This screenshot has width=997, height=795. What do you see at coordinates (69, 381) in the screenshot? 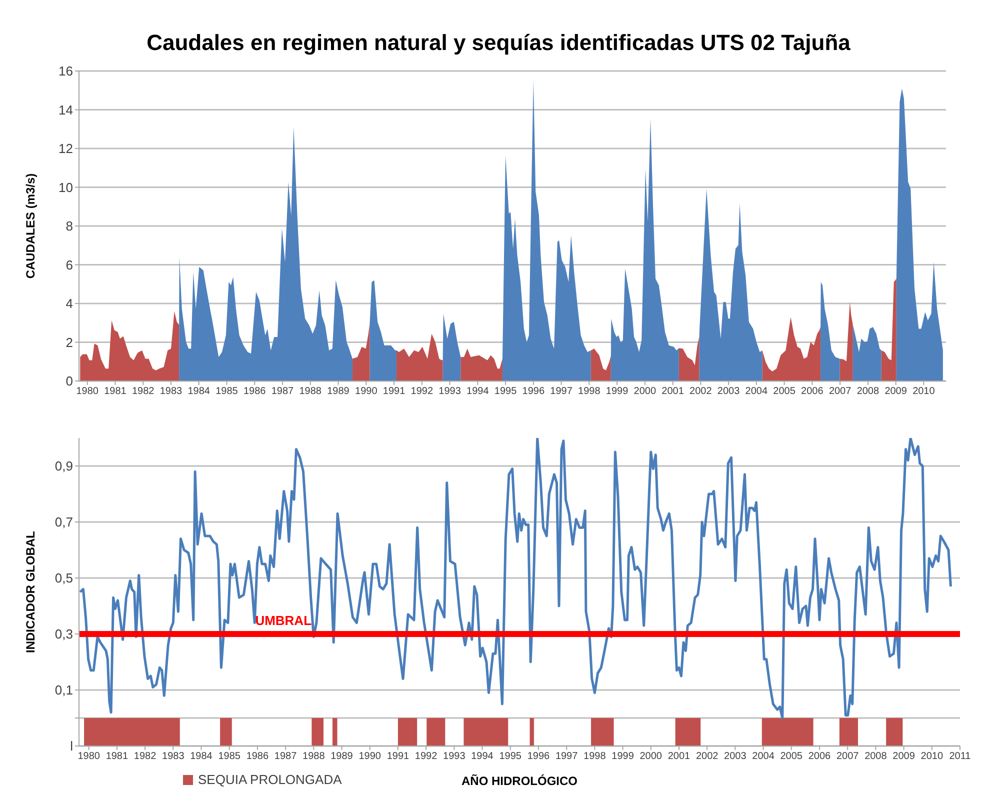
I see `y-tick-label: 0` at bounding box center [69, 381].